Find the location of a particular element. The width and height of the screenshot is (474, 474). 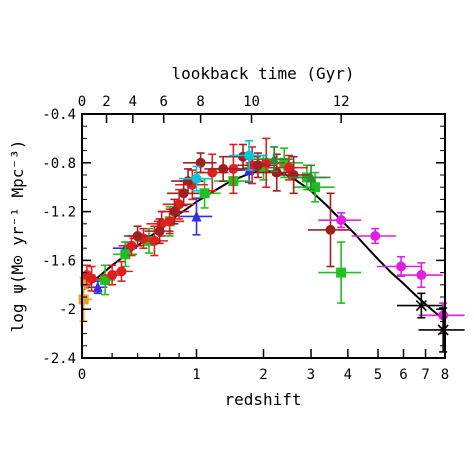

x-tick-label: 3 is located at coordinates (311, 375).